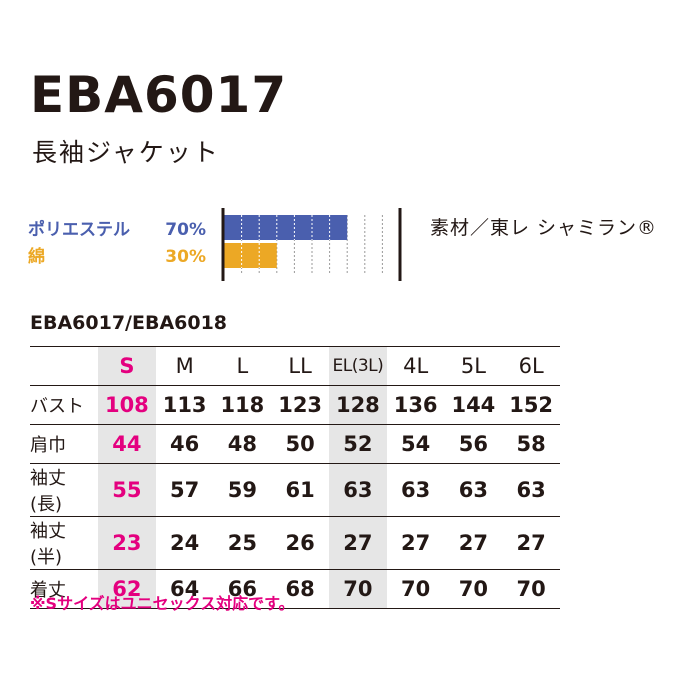 The width and height of the screenshot is (700, 700). Describe the element at coordinates (473, 366) in the screenshot. I see `size-header-5l: 5L` at that location.